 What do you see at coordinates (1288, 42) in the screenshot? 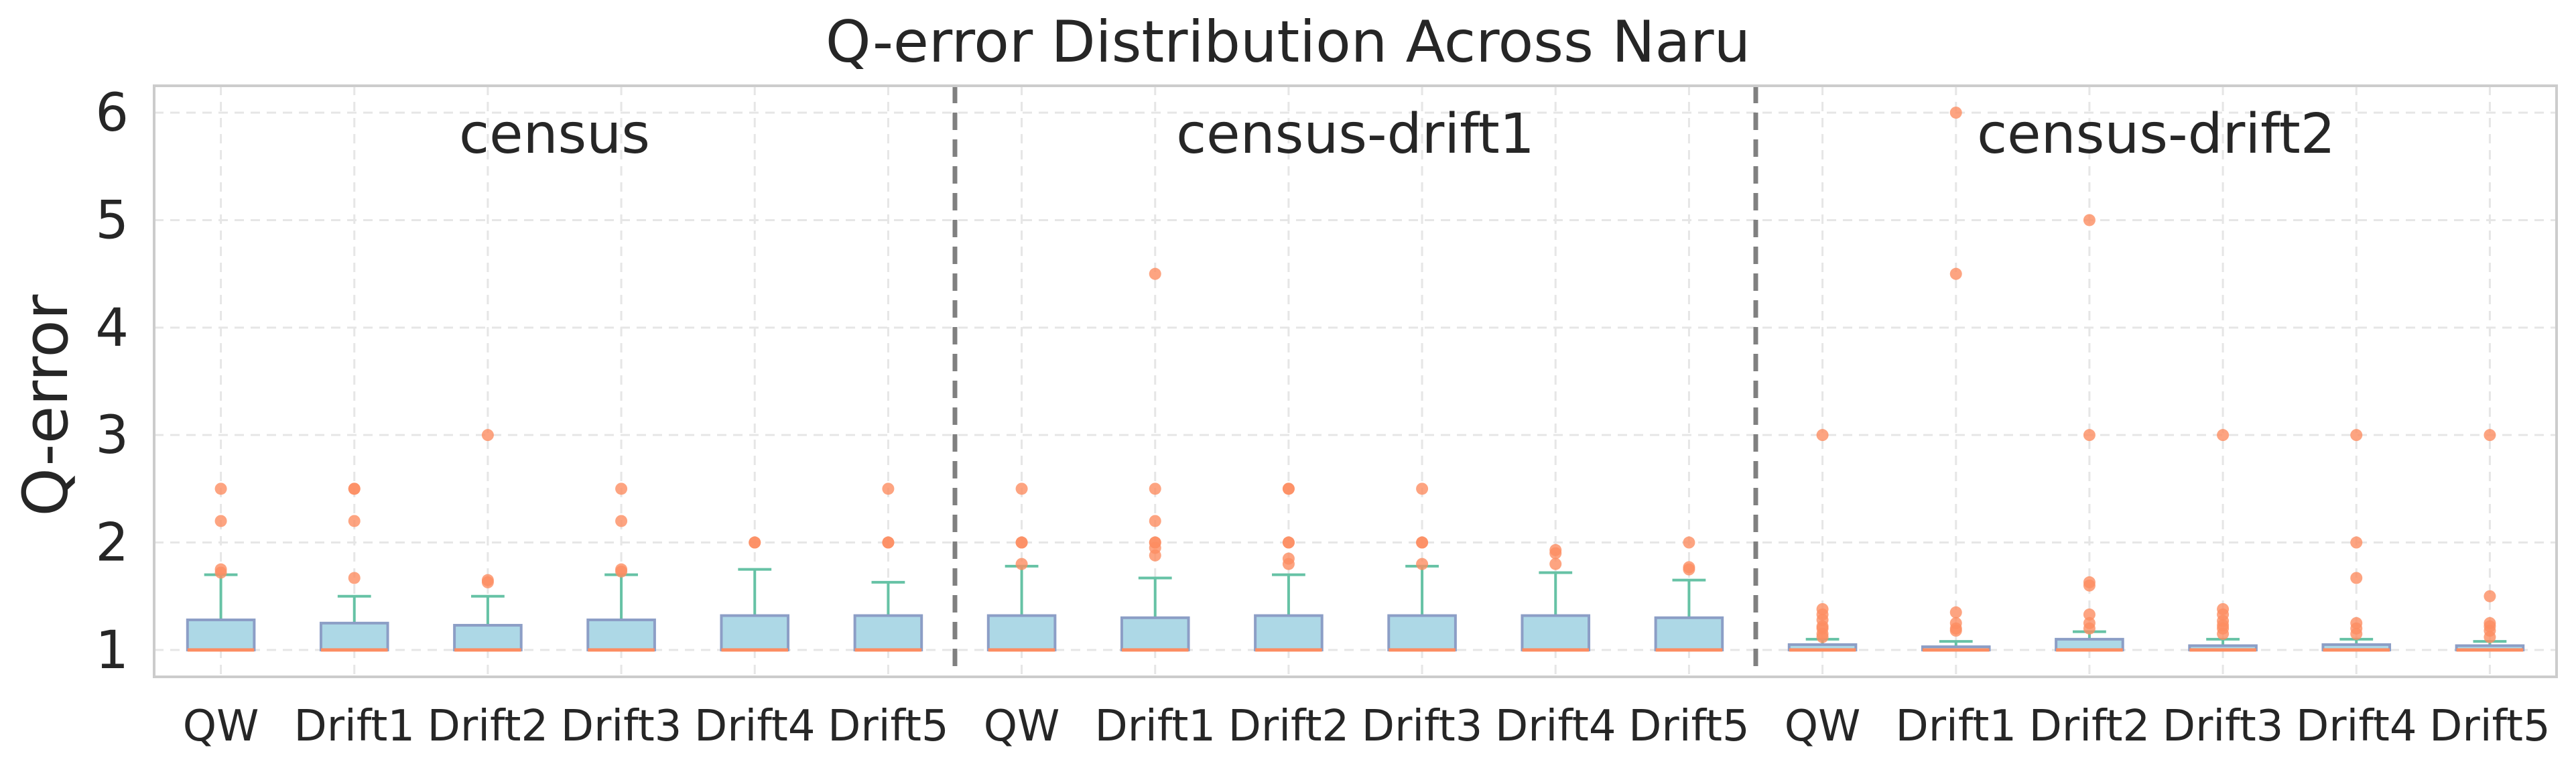
I see `chart-title: Q-error Distribution Across Naru` at bounding box center [1288, 42].